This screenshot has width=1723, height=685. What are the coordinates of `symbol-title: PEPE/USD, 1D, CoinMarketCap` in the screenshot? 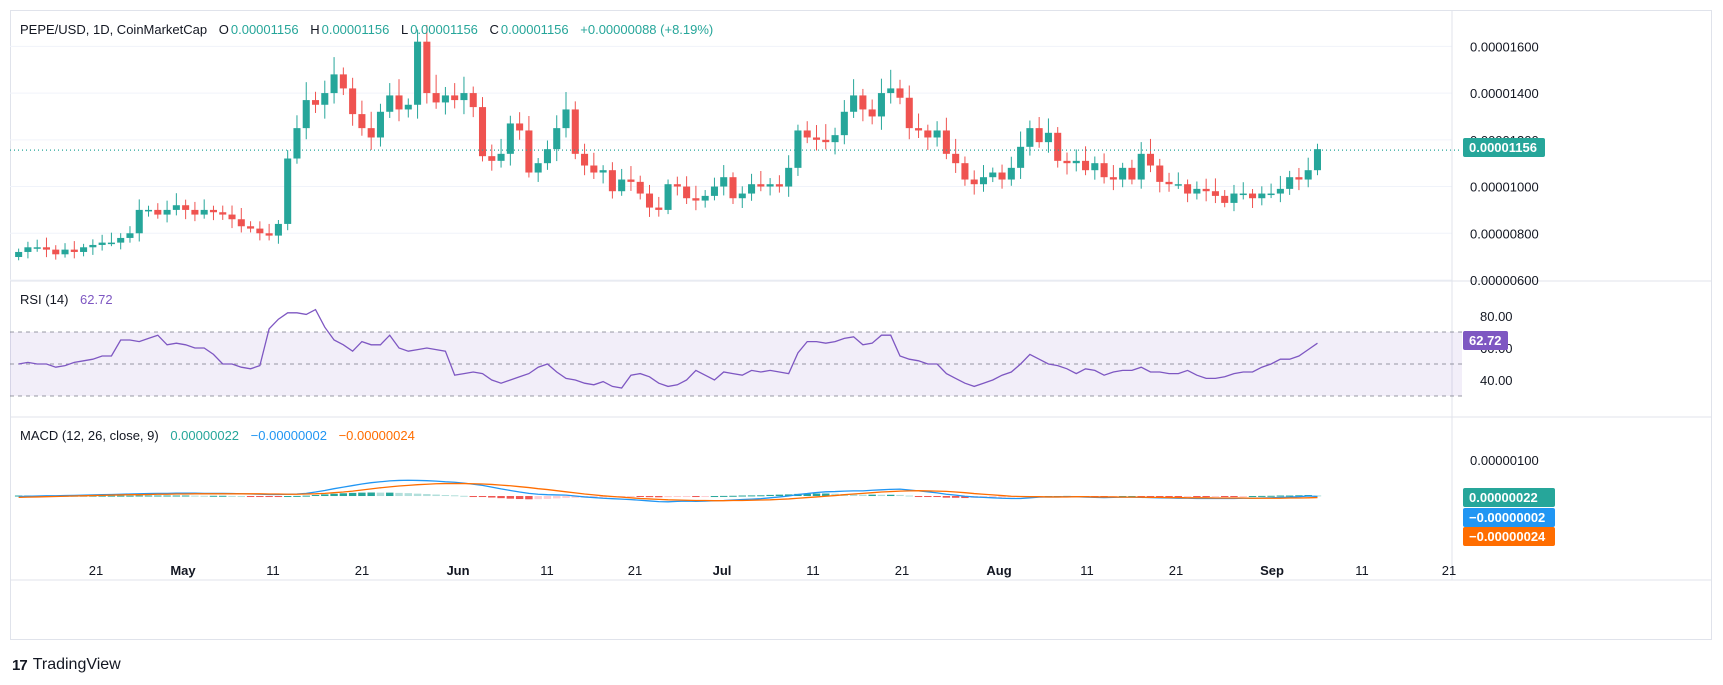 It's located at (114, 29).